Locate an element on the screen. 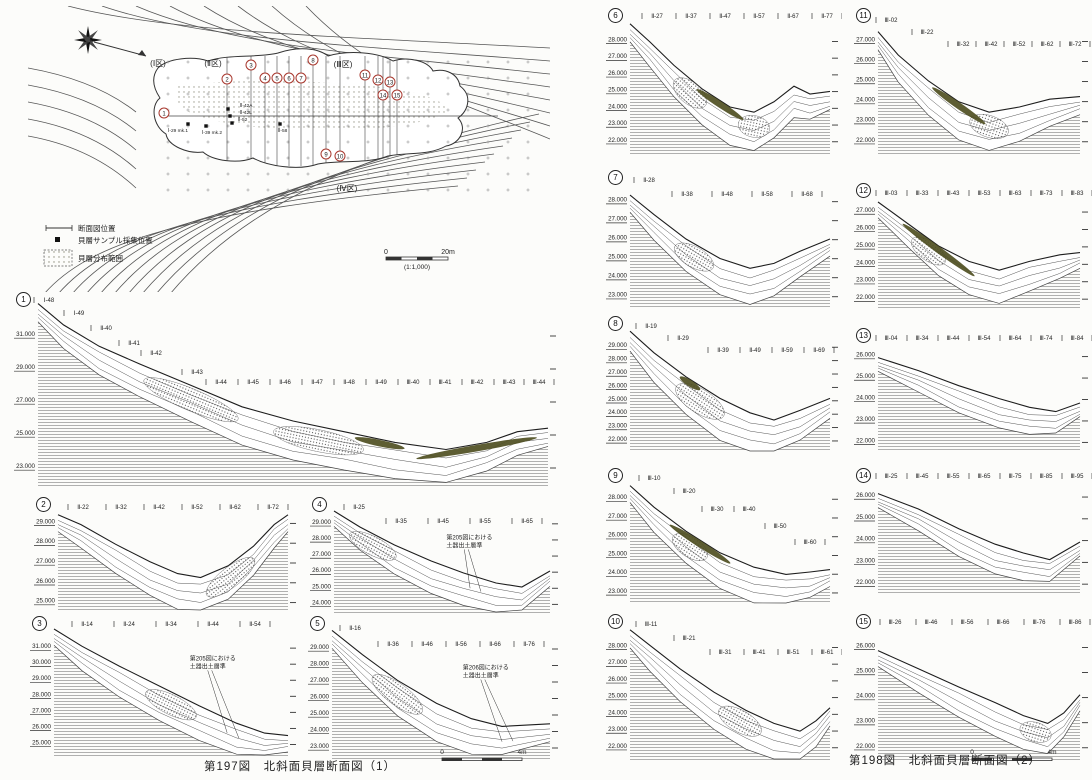 This screenshot has width=1092, height=780. section-number: 7 is located at coordinates (615, 177).